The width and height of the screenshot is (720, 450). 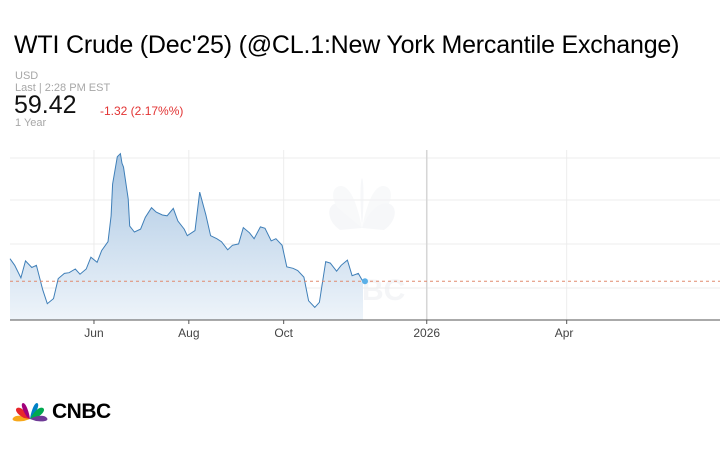 What do you see at coordinates (27, 76) in the screenshot?
I see `currency-label: USD` at bounding box center [27, 76].